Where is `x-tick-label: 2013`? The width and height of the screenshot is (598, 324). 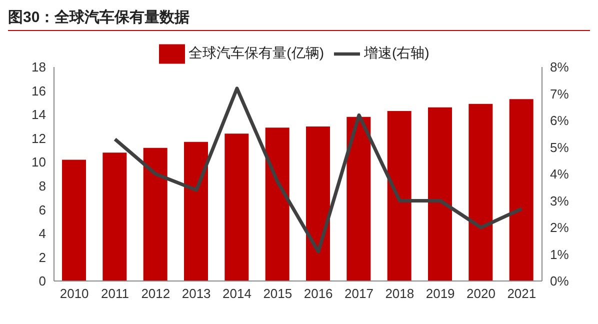 x-tick-label: 2013 is located at coordinates (196, 294).